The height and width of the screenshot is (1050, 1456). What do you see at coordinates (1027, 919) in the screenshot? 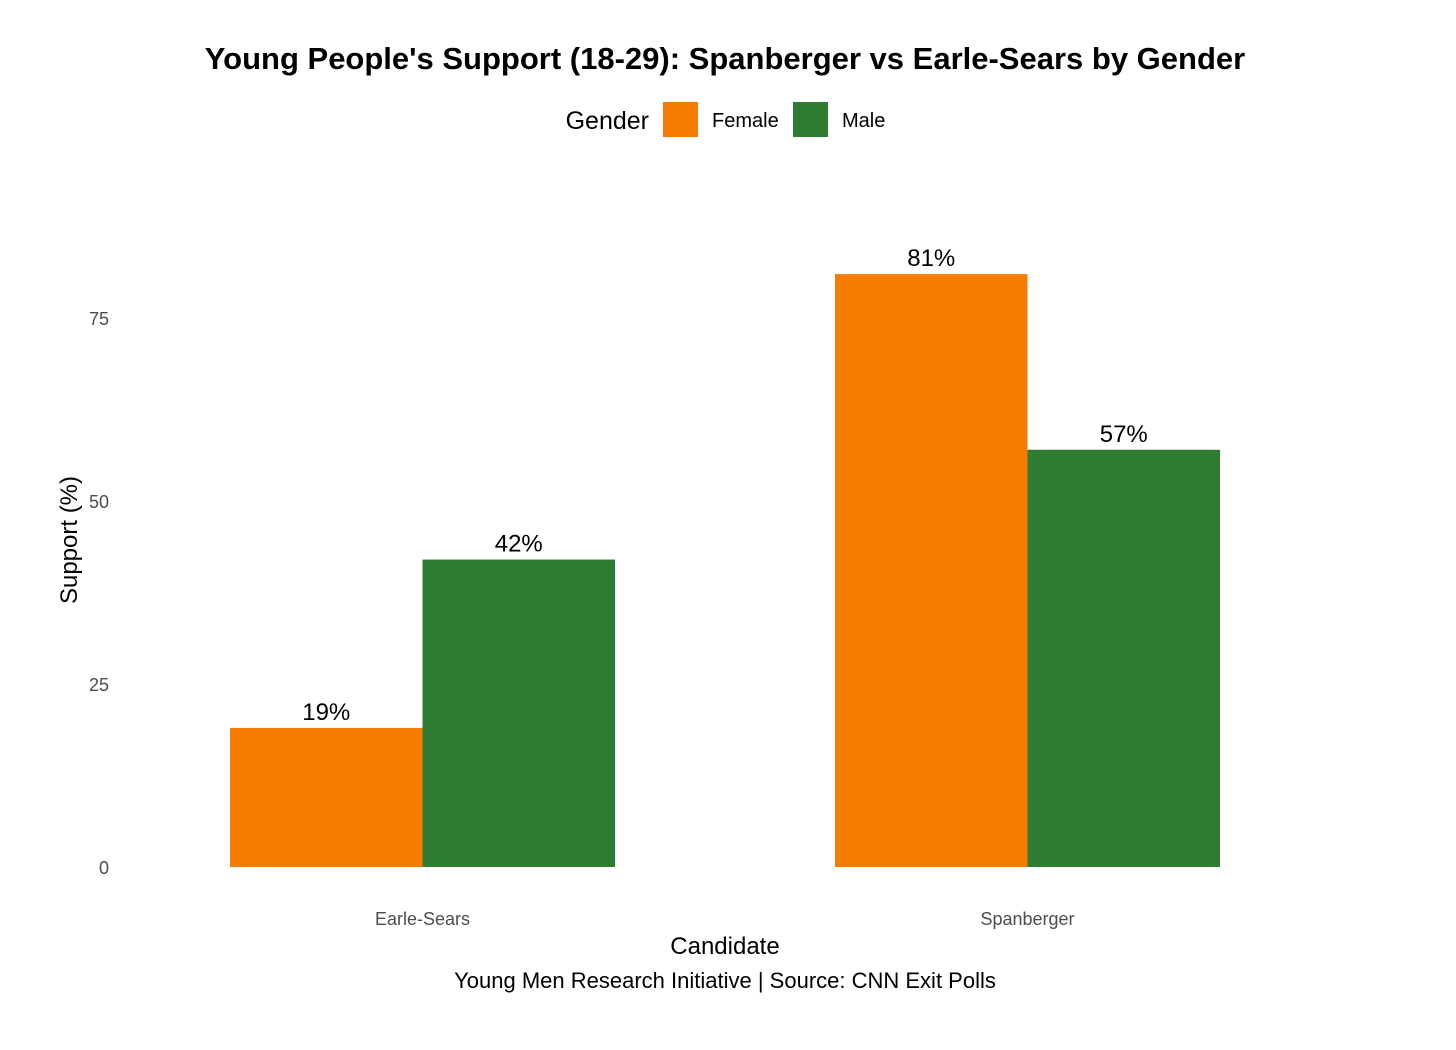
I see `x-tick-label: Spanberger` at bounding box center [1027, 919].